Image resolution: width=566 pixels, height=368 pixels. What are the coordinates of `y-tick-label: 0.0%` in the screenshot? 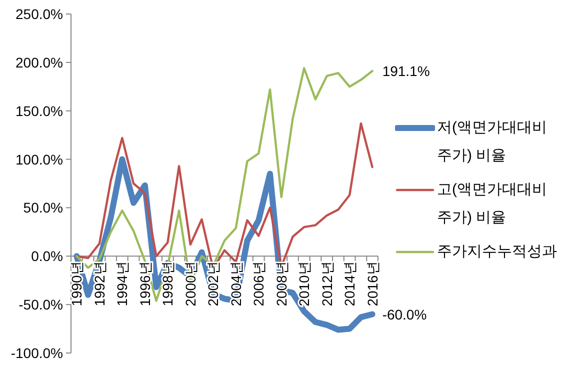 It's located at (47, 256).